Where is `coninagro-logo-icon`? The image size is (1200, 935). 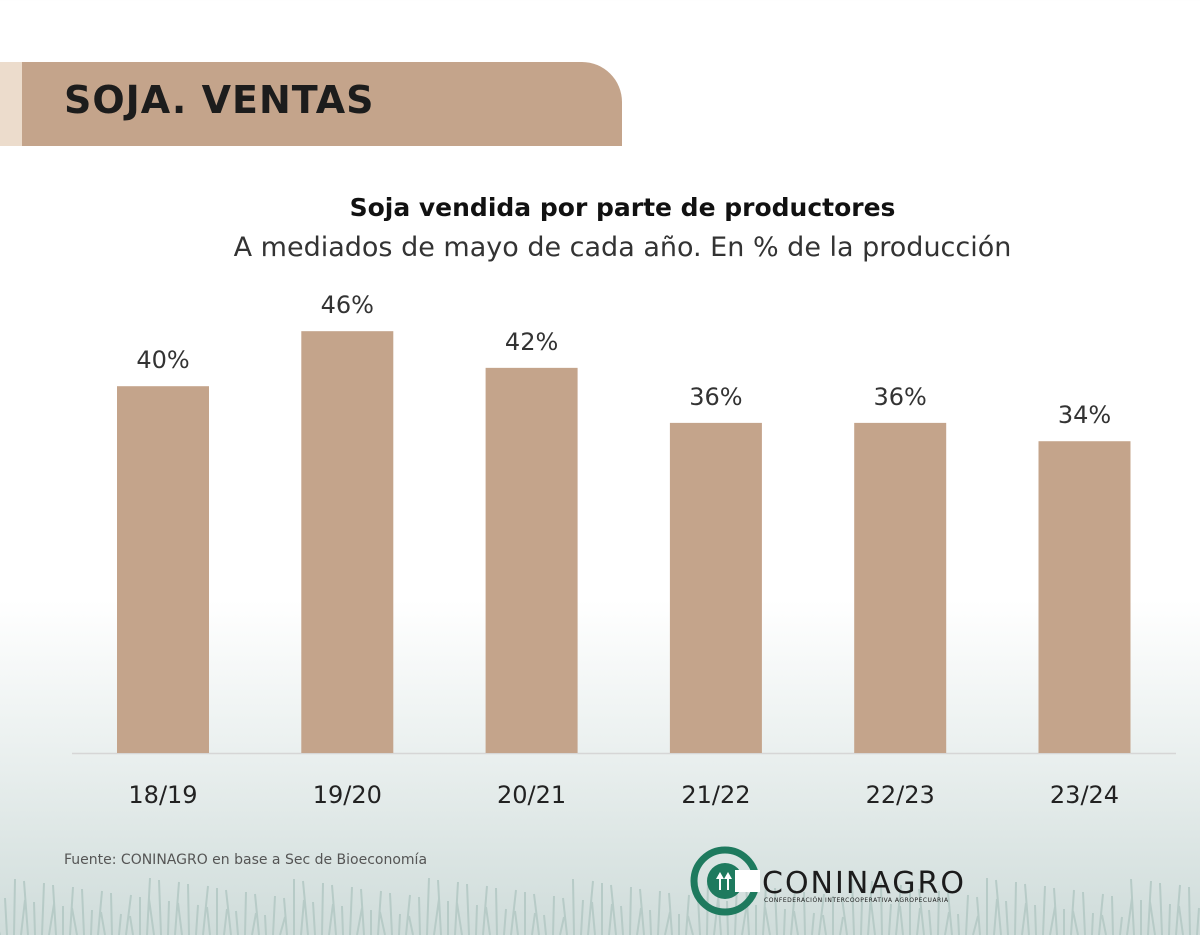 coninagro-logo-icon is located at coordinates (725, 881).